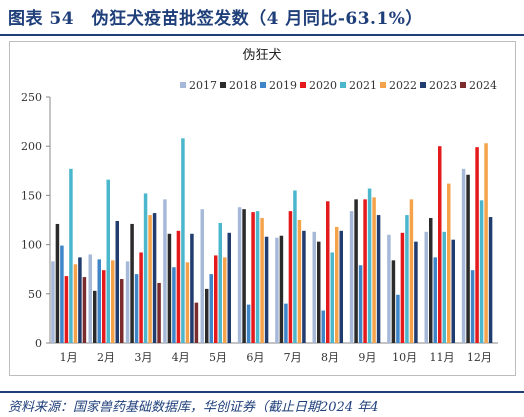  What do you see at coordinates (367, 357) in the screenshot?
I see `x-tick-label: 9月` at bounding box center [367, 357].